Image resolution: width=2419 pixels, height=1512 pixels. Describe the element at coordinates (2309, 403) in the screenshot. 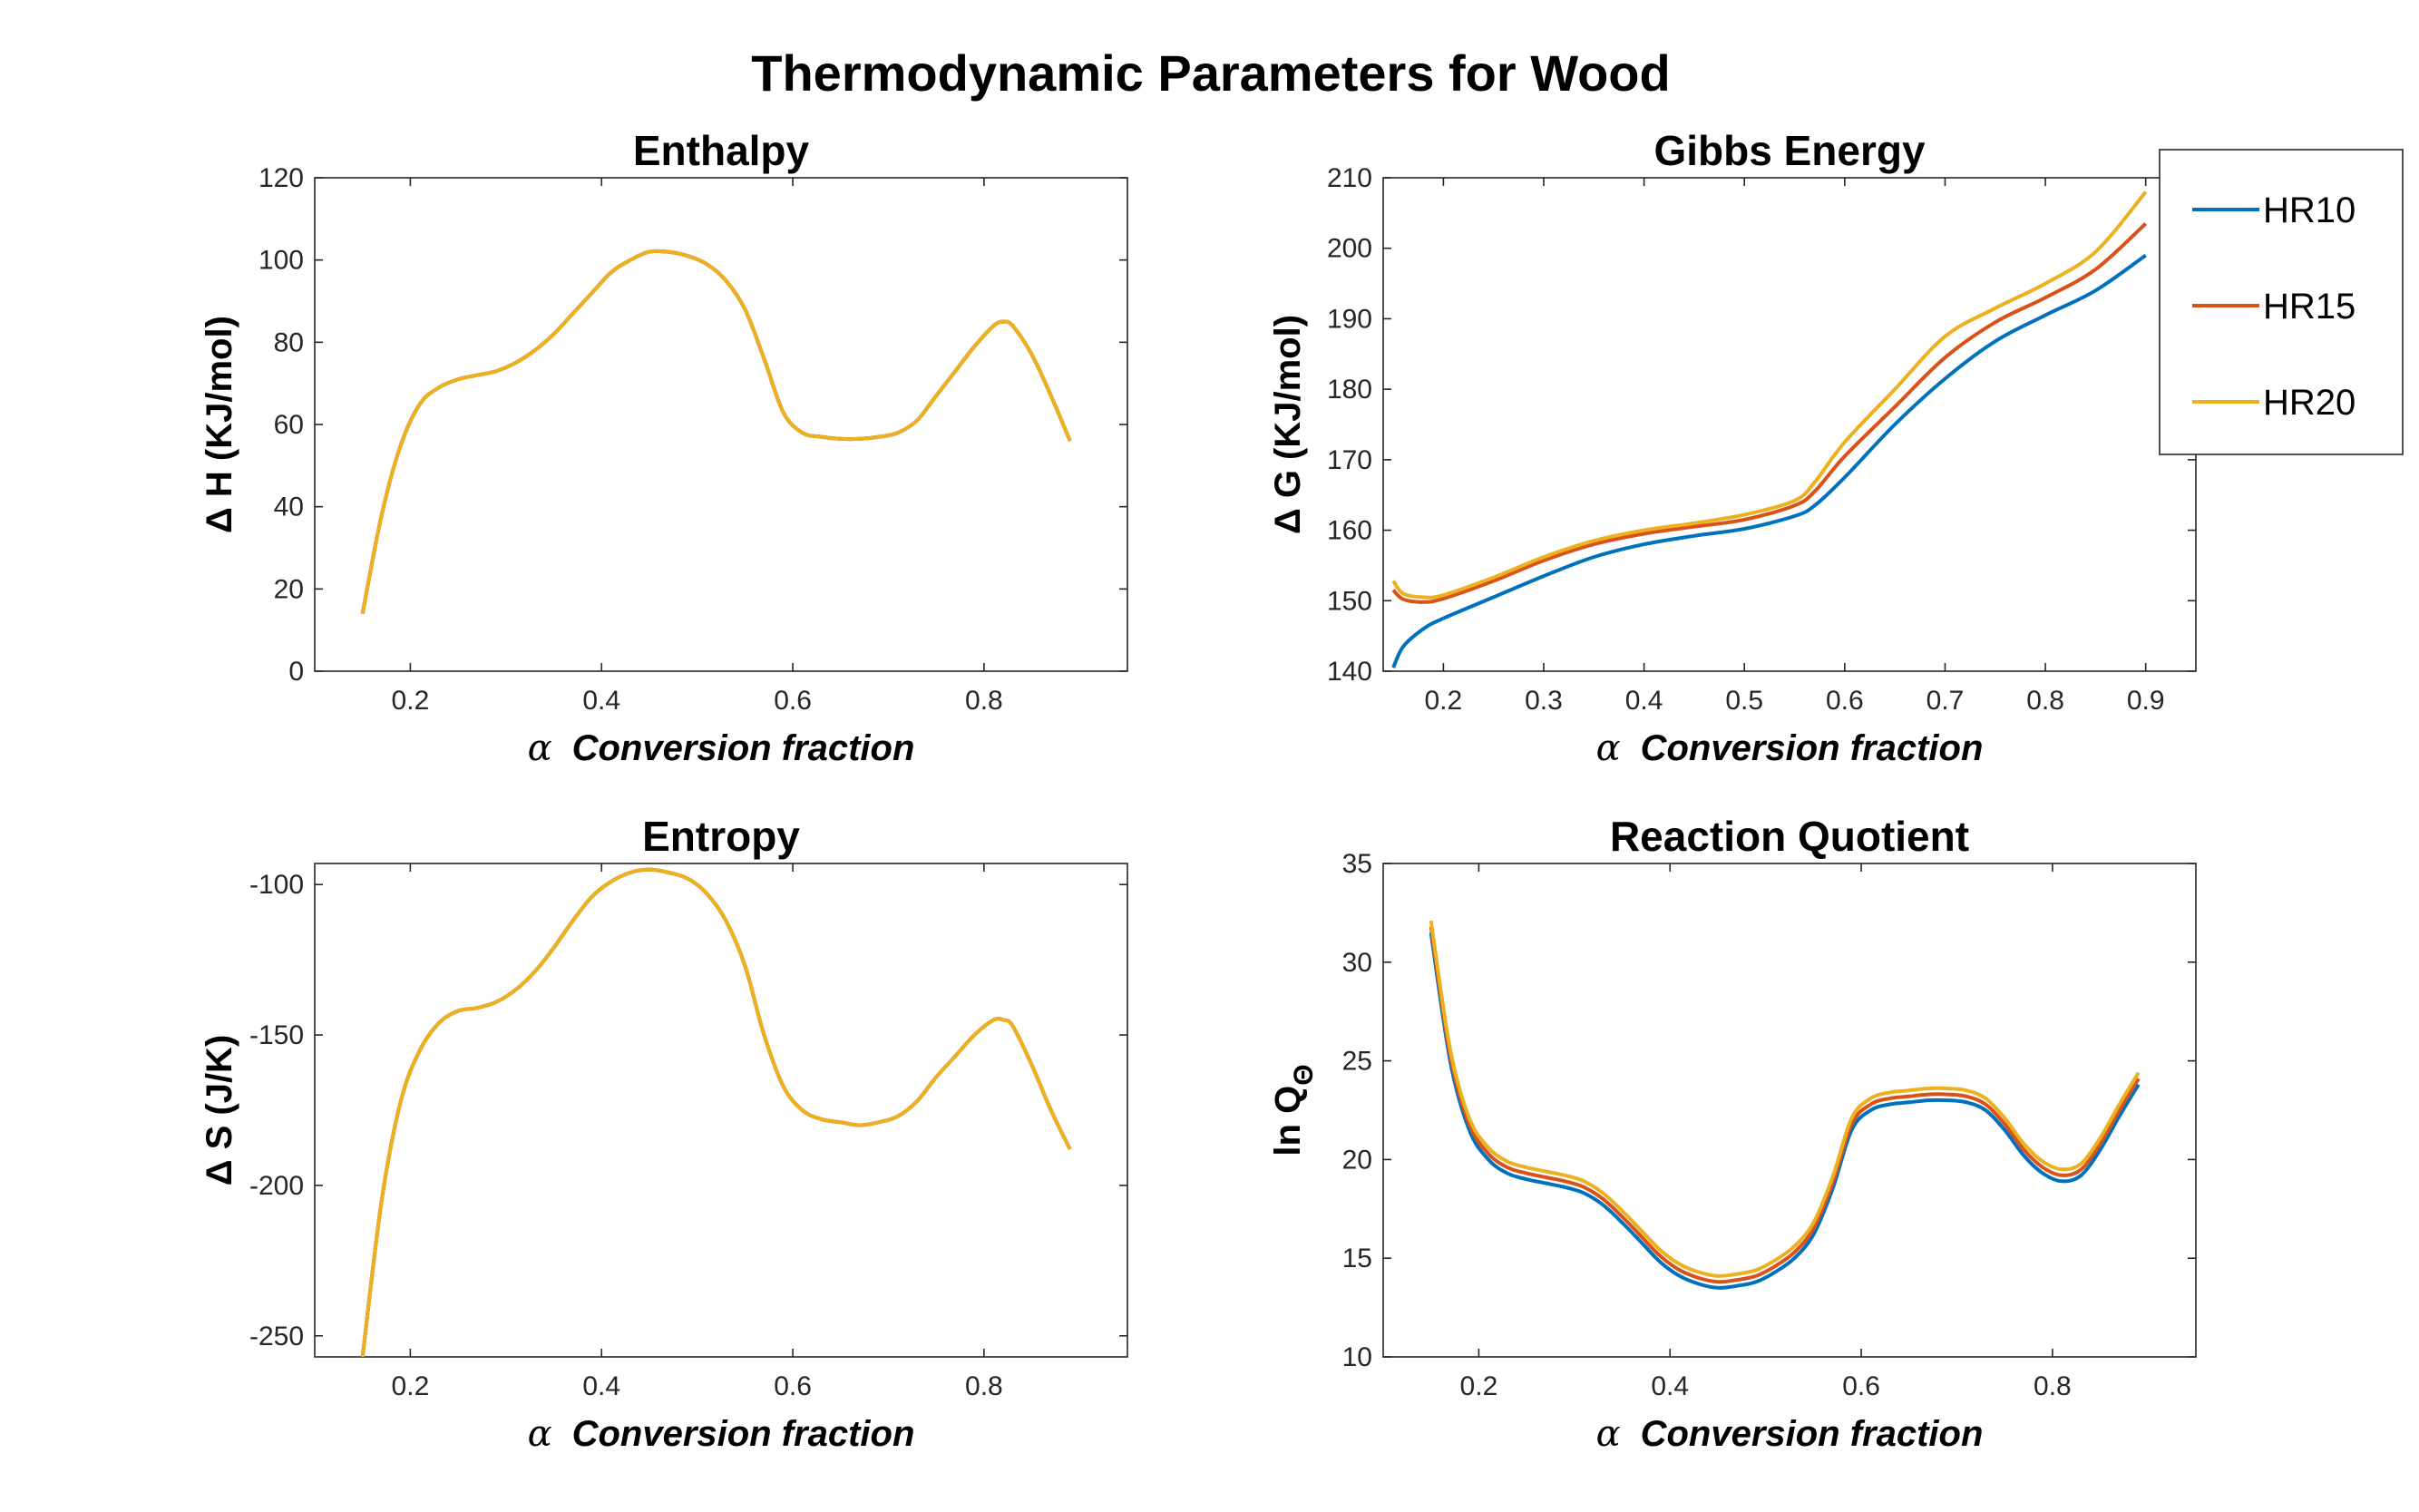

I see `legend-label-hr20: HR20` at that location.